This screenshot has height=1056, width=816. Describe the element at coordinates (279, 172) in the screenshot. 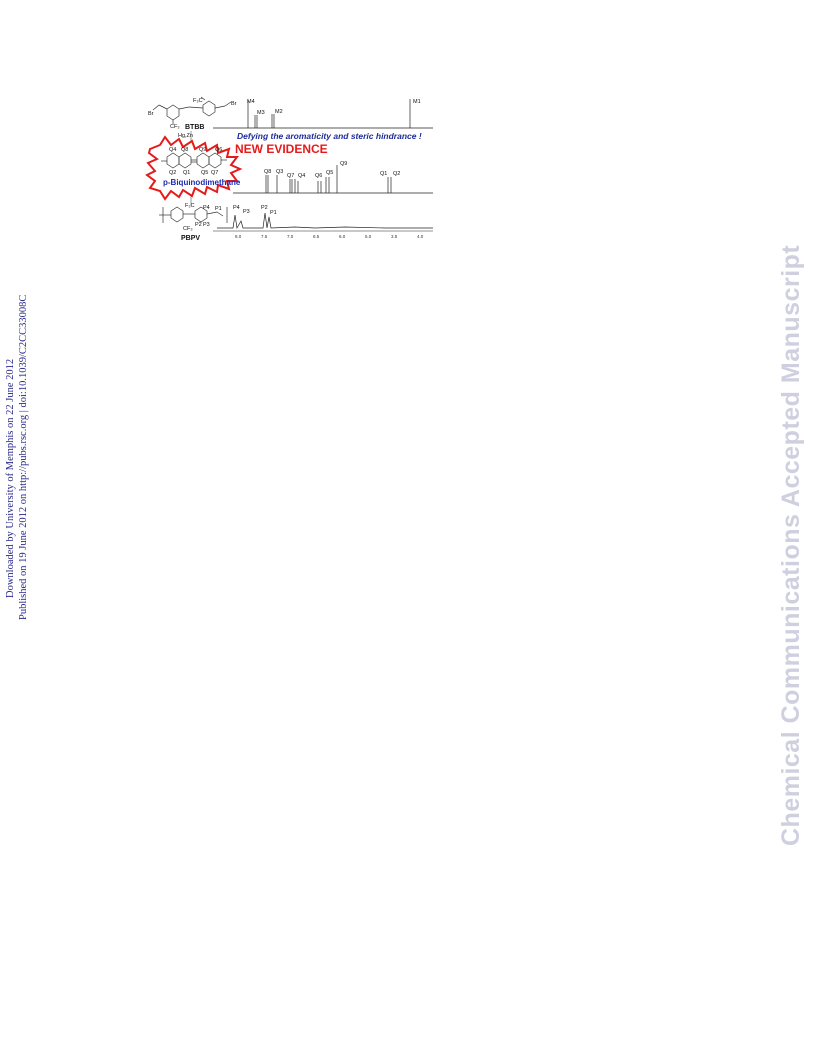

I see `peak-label-q3: Q3` at that location.